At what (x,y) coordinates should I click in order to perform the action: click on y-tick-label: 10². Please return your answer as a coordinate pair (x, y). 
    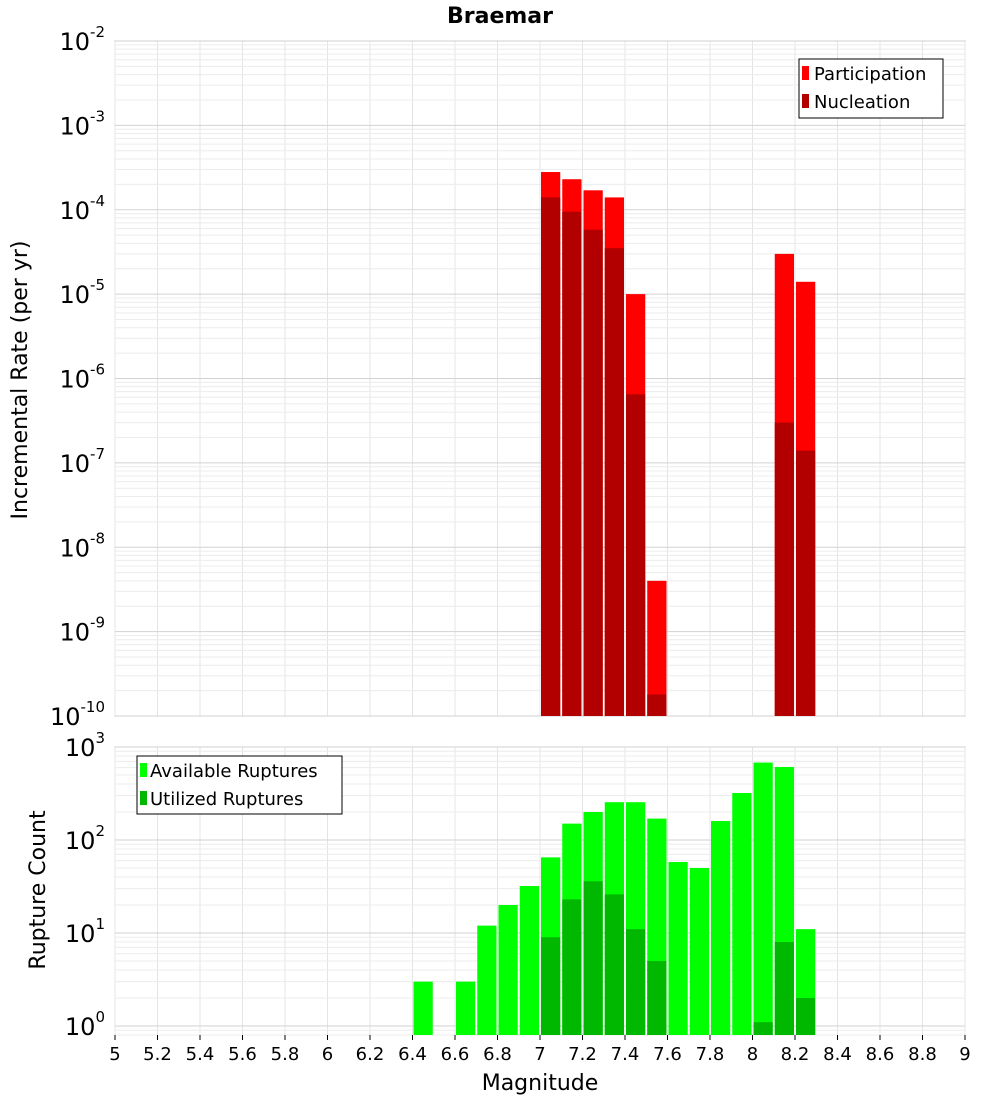
    Looking at the image, I should click on (85, 838).